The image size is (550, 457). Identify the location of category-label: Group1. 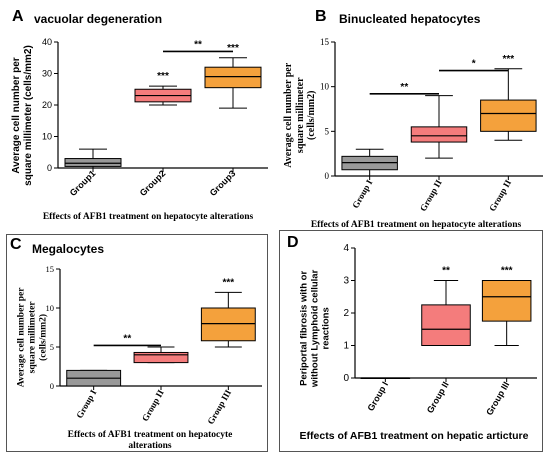
(83, 183).